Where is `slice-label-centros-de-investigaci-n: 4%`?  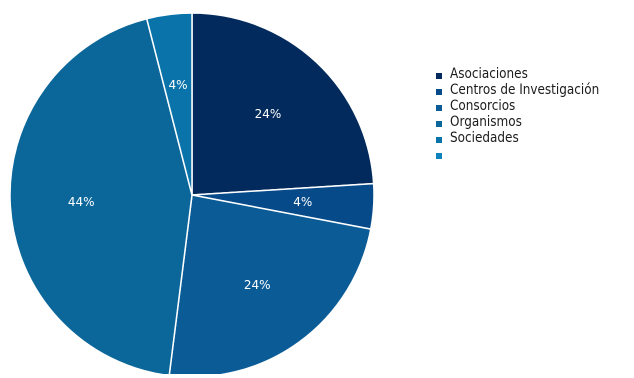
slice-label-centros-de-investigaci-n: 4% is located at coordinates (302, 202).